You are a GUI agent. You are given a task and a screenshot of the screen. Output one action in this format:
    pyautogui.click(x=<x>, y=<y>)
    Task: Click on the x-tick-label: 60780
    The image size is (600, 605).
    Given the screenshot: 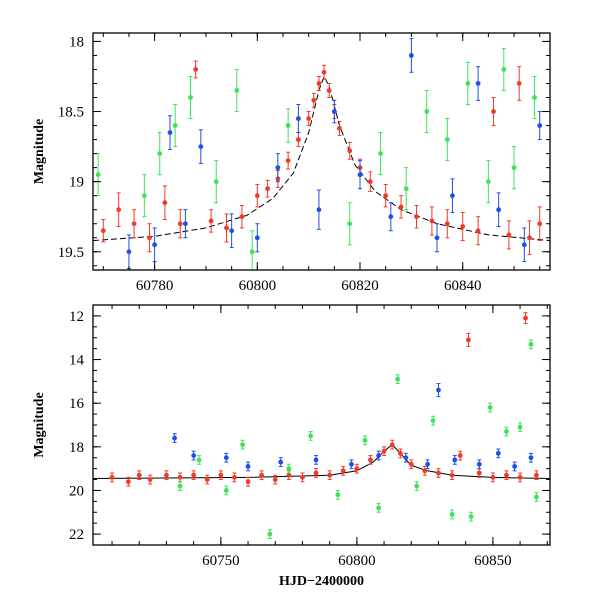 What is the action you would take?
    pyautogui.click(x=155, y=286)
    